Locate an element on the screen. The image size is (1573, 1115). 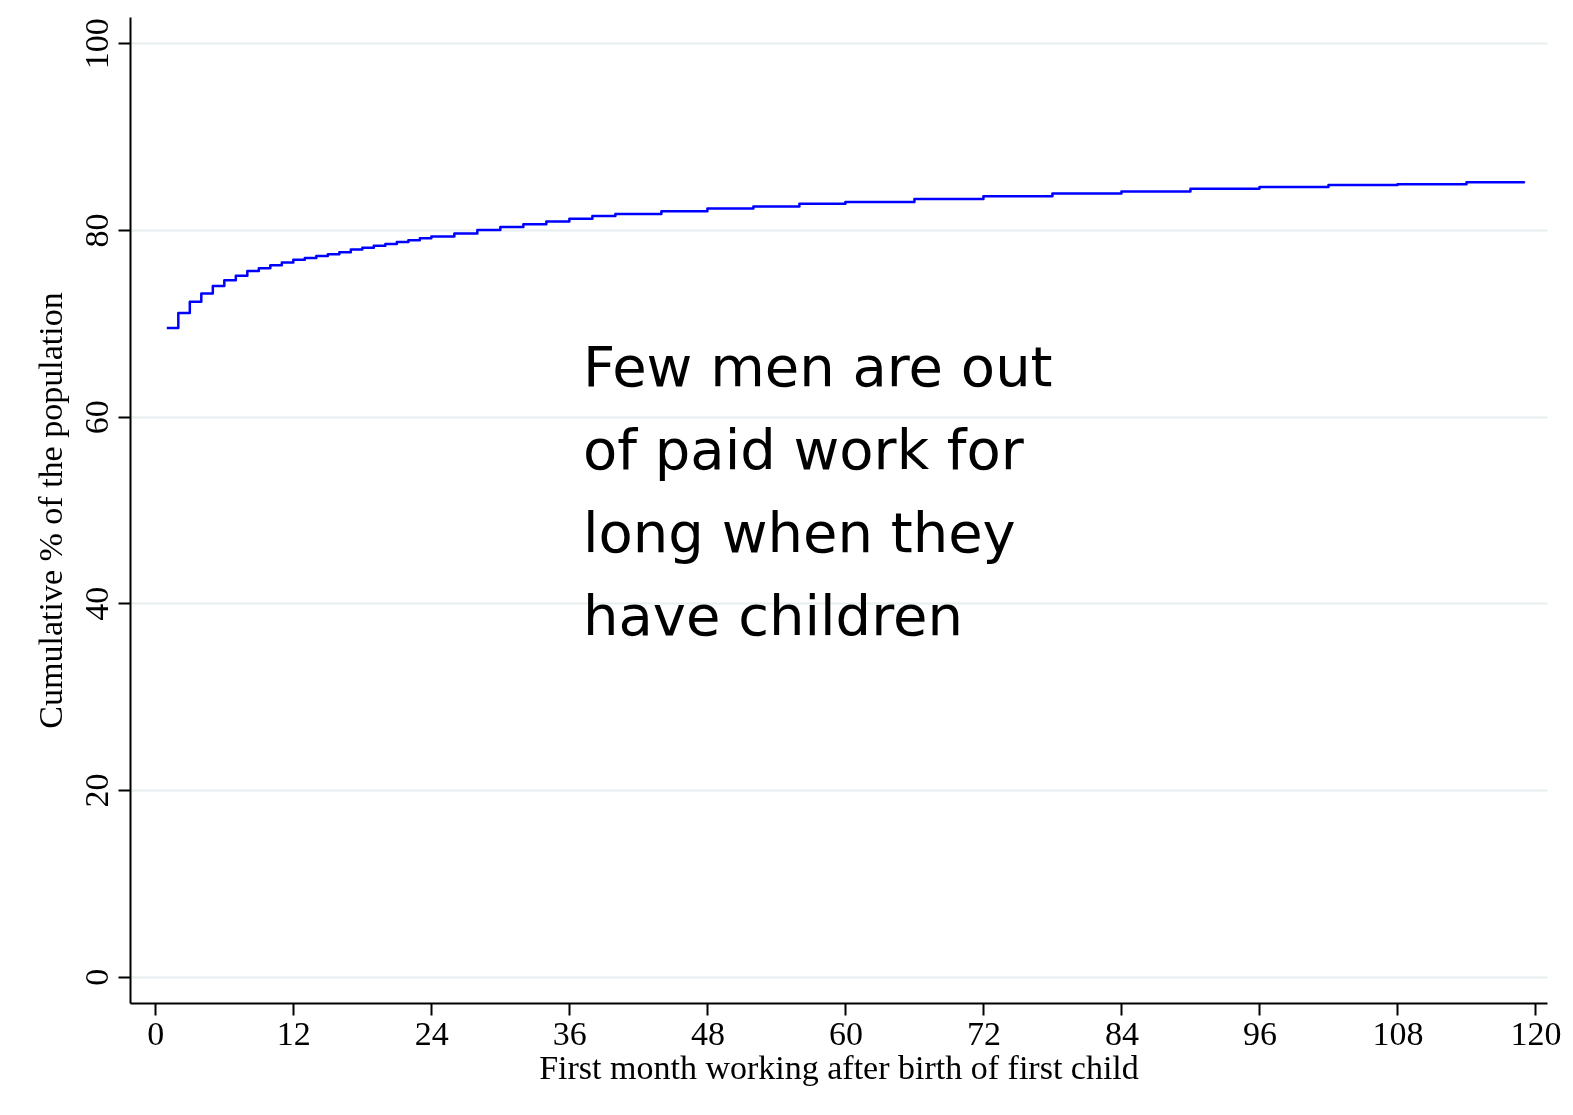
x-tick-label: 24 is located at coordinates (431, 1033).